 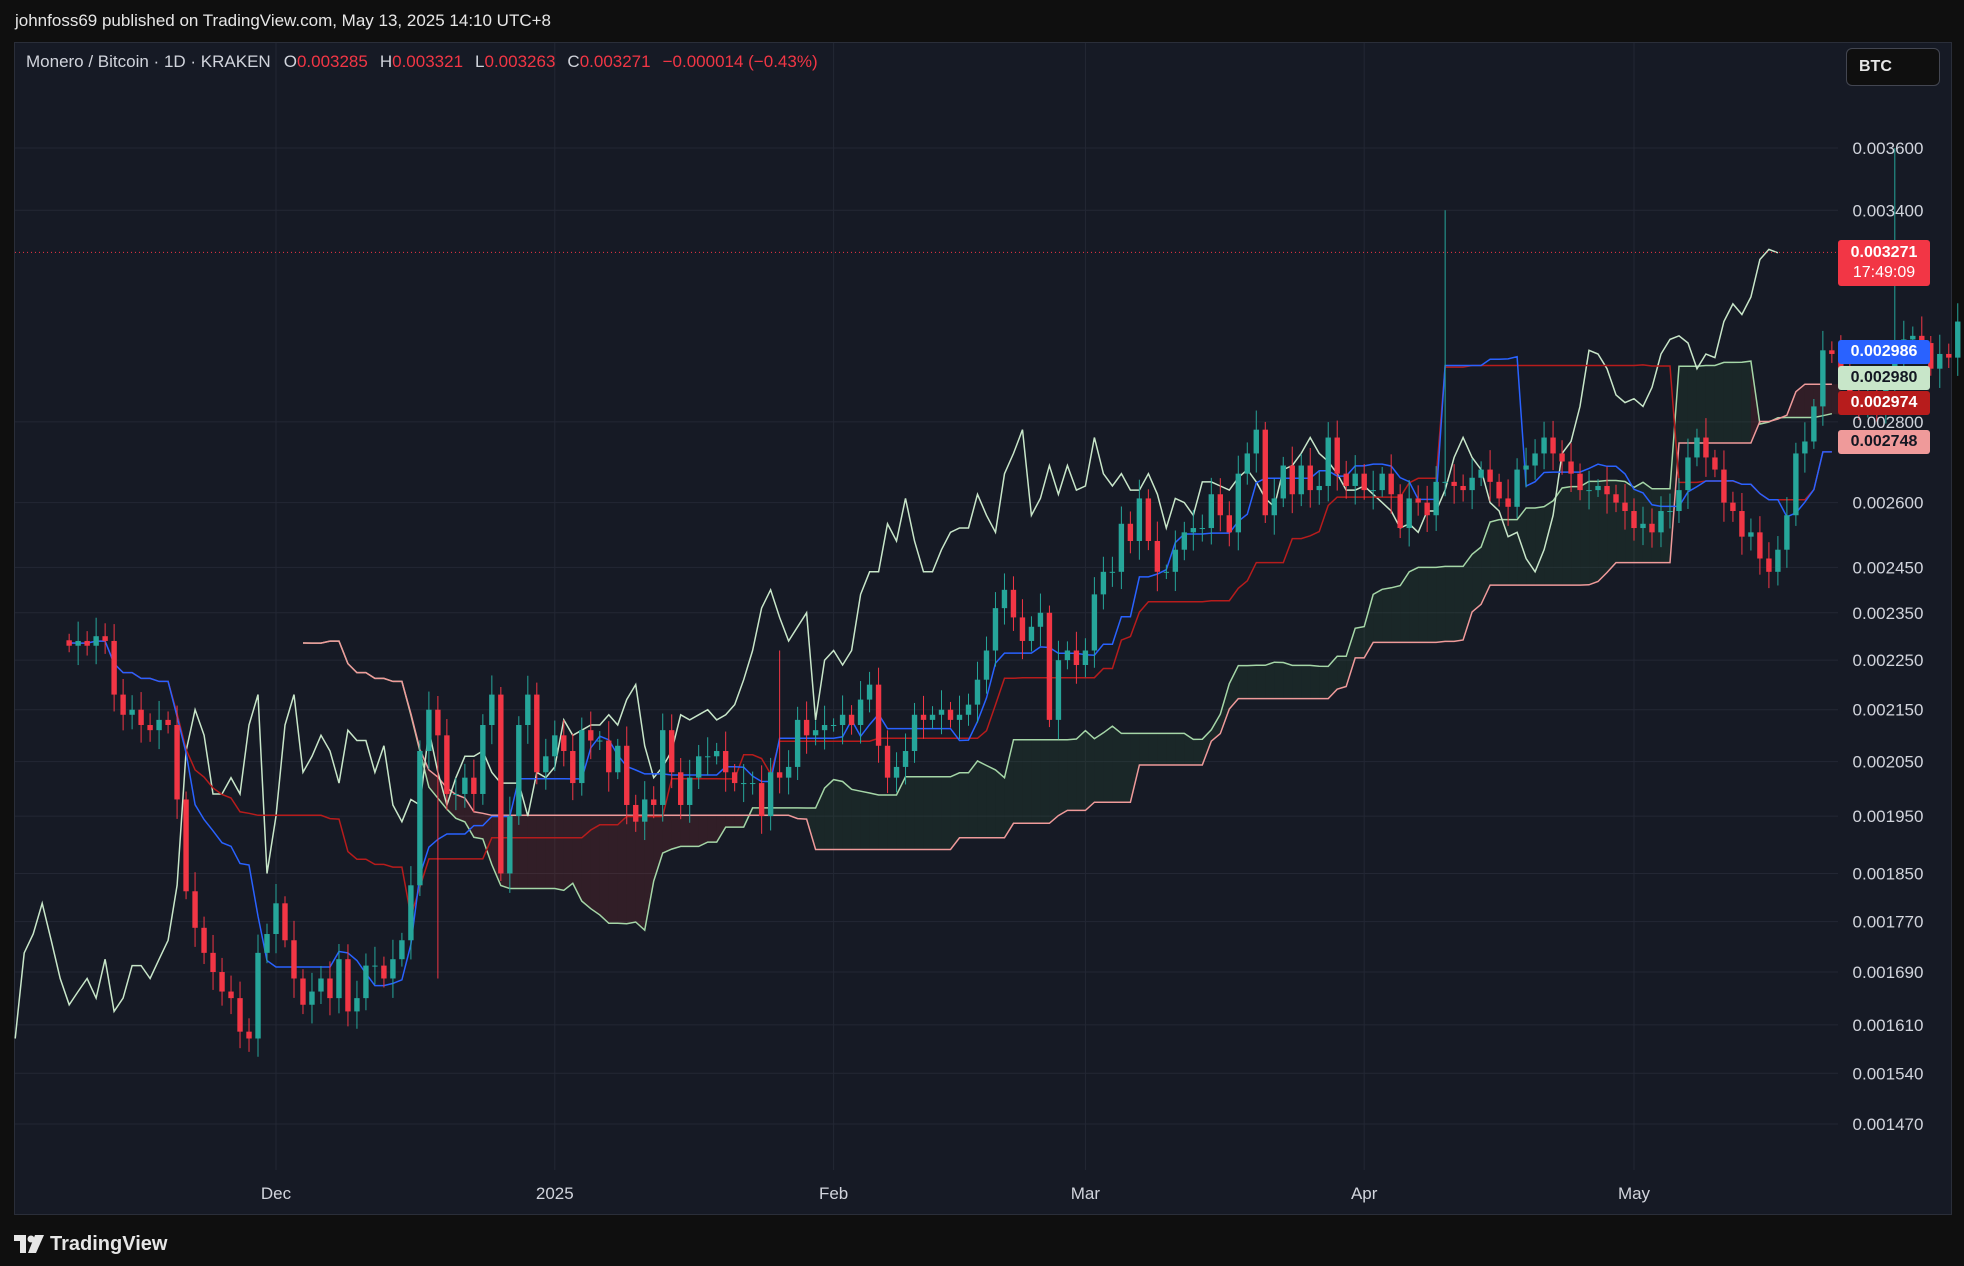 I want to click on y-tick-label-15: 0.001470, so click(x=1888, y=1124).